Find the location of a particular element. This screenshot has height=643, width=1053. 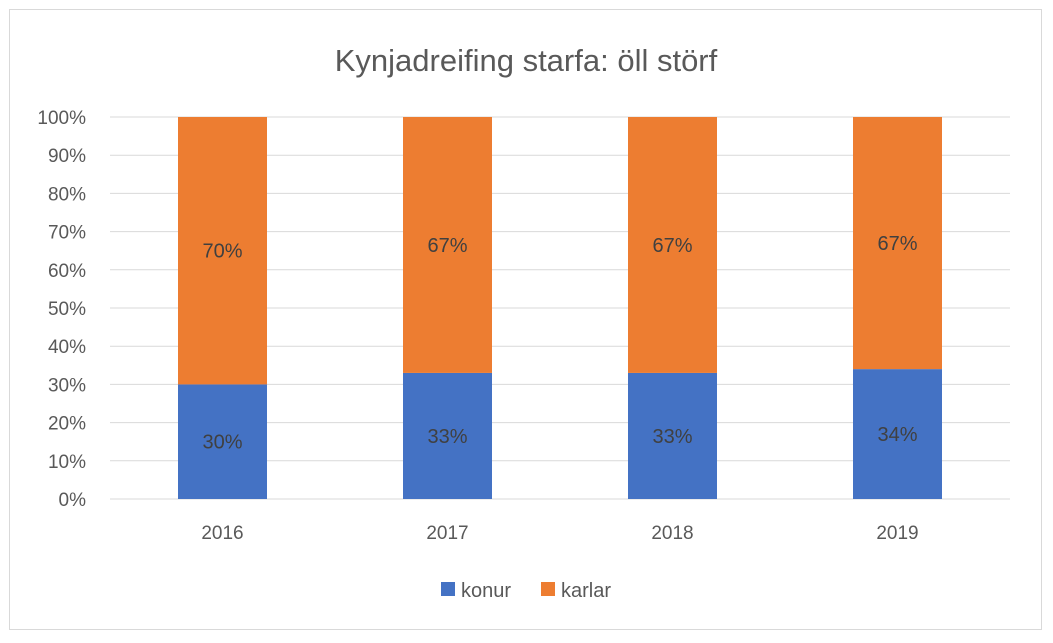

bar-konur-2017 is located at coordinates (447, 435).